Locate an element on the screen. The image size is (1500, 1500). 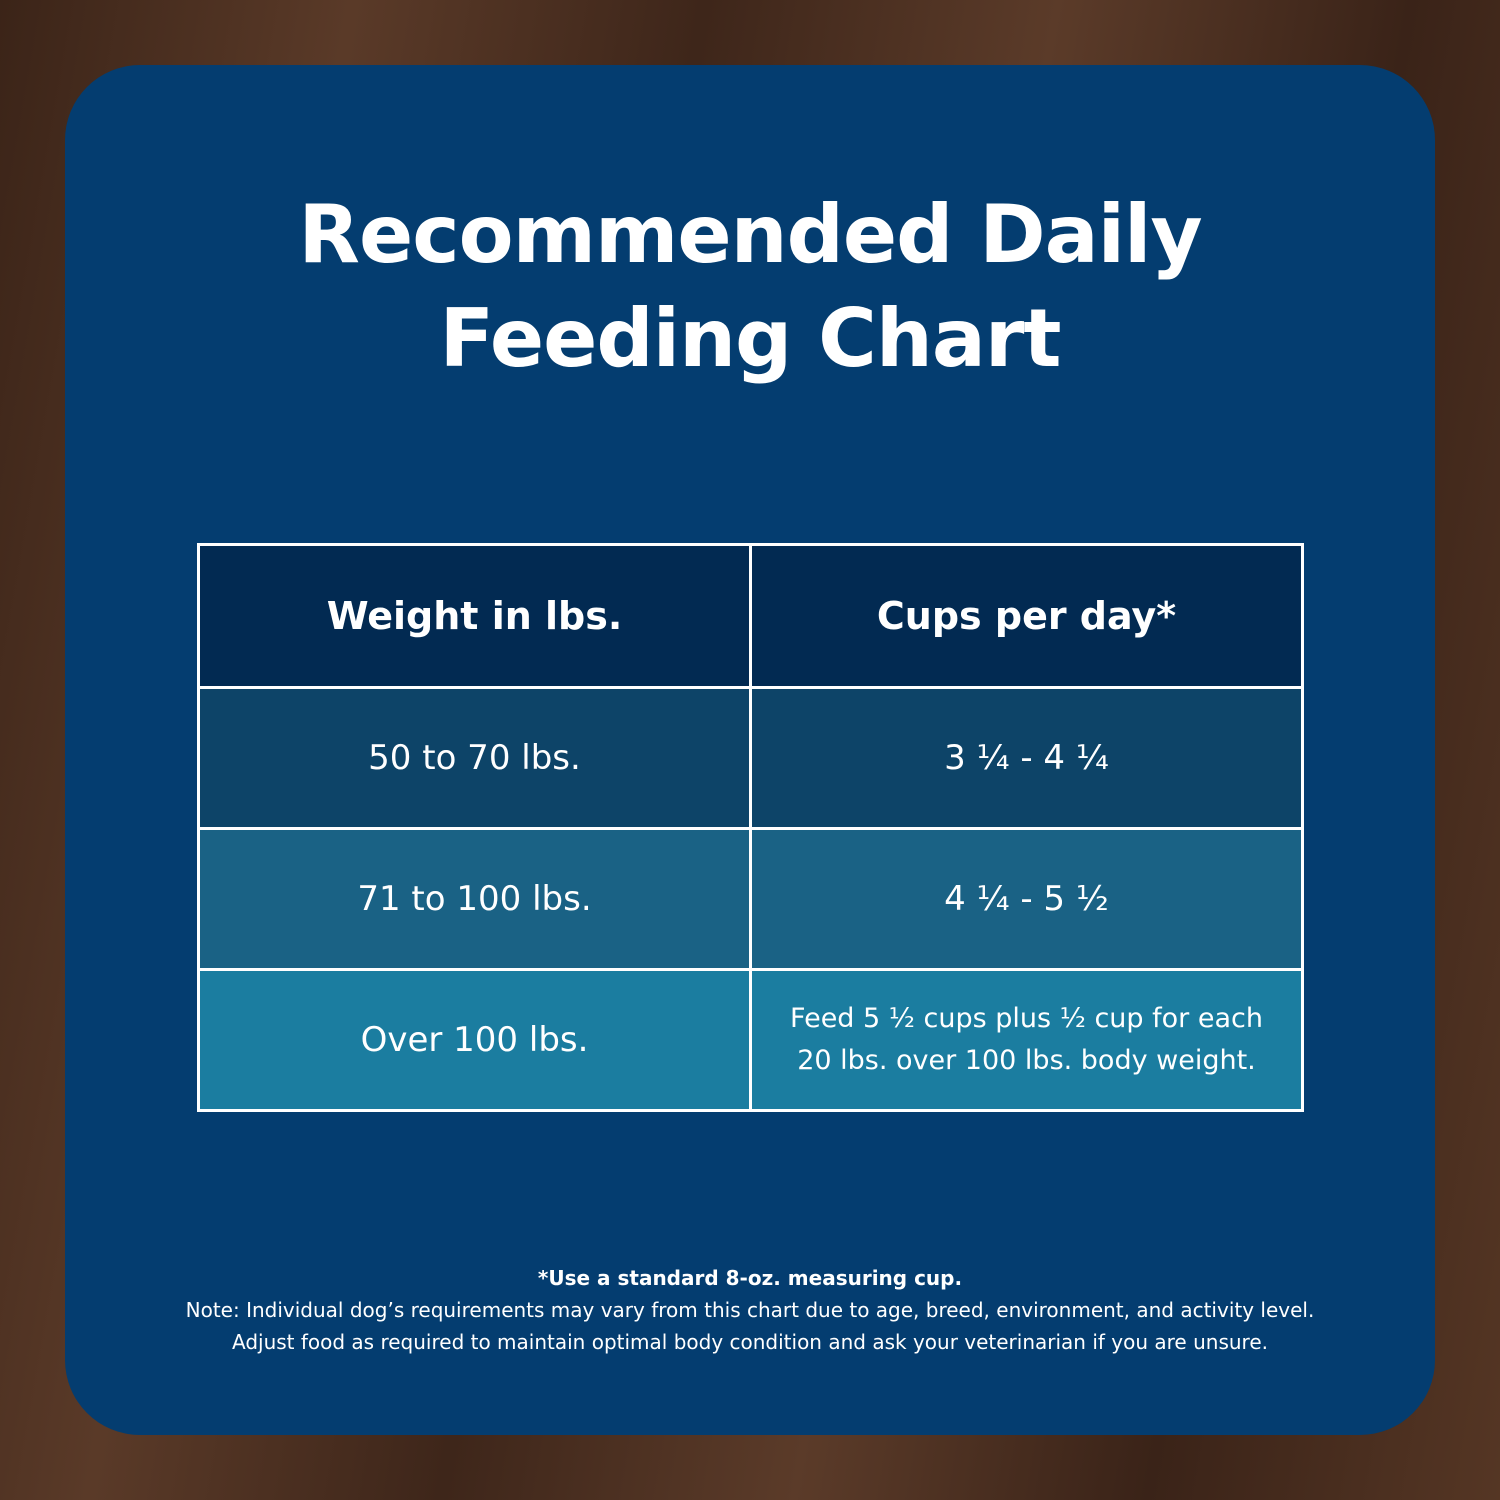
header-cups: Cups per day* is located at coordinates (1026, 616).